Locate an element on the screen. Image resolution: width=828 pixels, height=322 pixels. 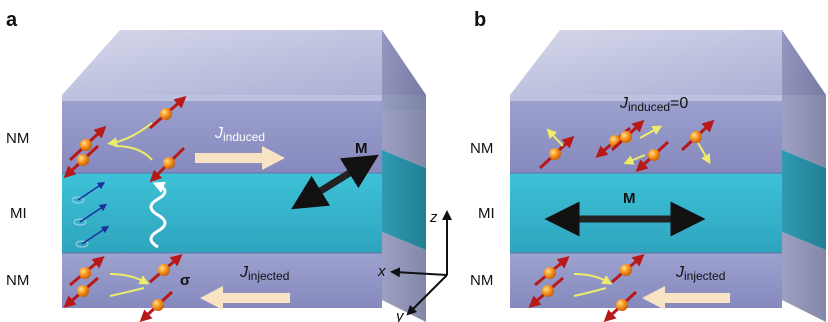
panel-a-label: a is located at coordinates (12, 20).